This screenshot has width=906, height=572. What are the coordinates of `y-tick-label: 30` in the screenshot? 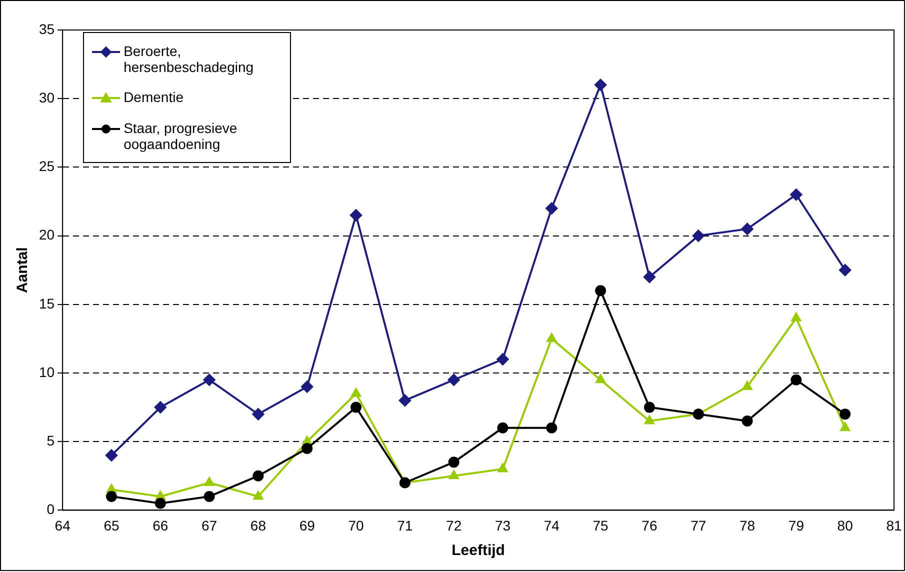 It's located at (46, 97).